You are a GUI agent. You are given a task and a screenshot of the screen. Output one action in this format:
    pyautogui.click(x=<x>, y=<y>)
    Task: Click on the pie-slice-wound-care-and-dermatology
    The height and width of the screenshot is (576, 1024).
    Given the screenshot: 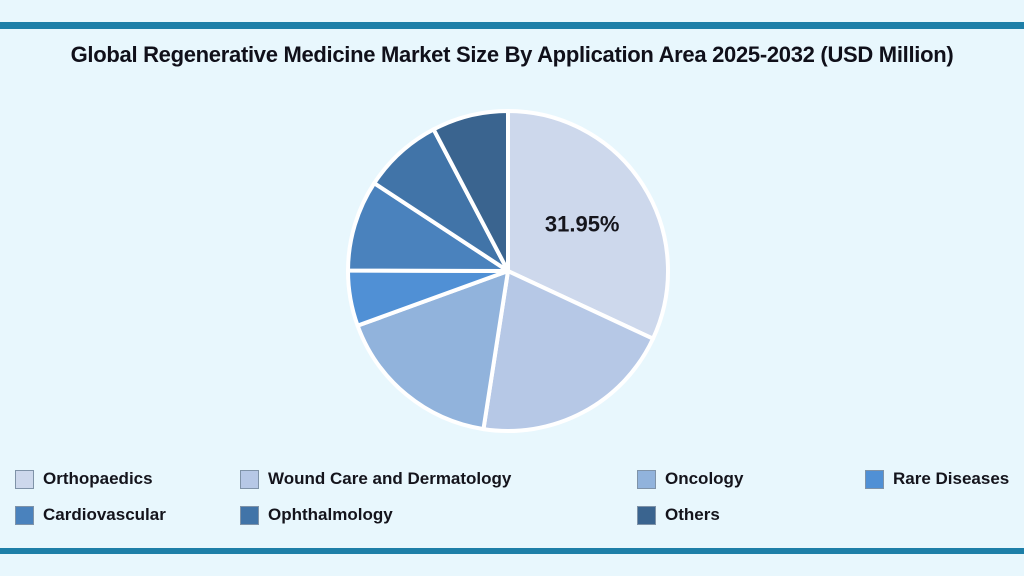 What is the action you would take?
    pyautogui.click(x=568, y=351)
    